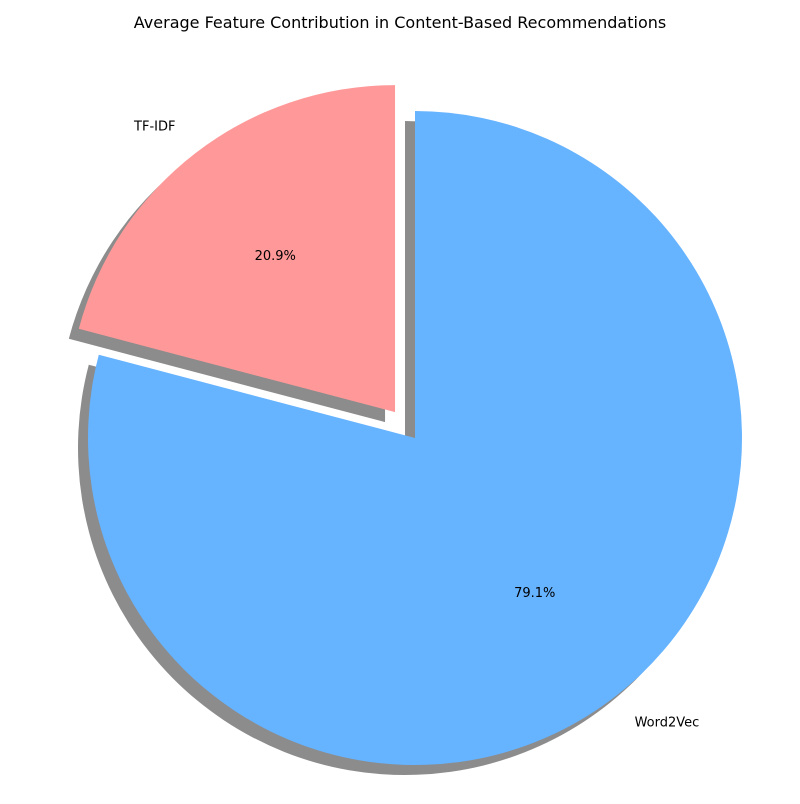 The image size is (800, 804). Describe the element at coordinates (275, 256) in the screenshot. I see `slice-percent-label-tf-idf: 20.9%` at that location.